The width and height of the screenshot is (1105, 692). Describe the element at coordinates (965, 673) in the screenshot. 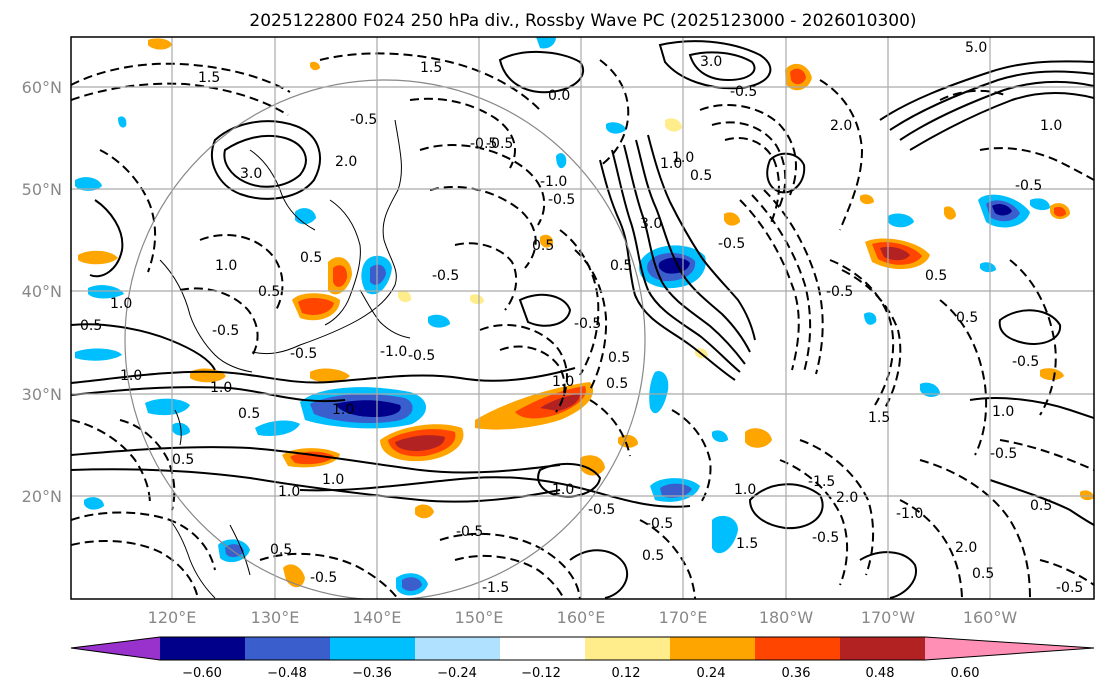

I see `colorbar-tick-label: 0.60` at that location.